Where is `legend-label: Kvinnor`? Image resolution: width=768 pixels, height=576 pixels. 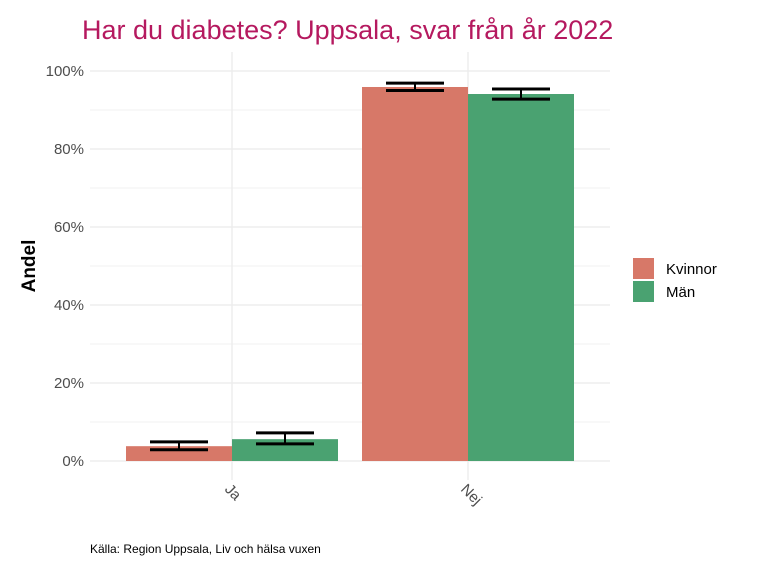
legend-label: Kvinnor is located at coordinates (691, 269).